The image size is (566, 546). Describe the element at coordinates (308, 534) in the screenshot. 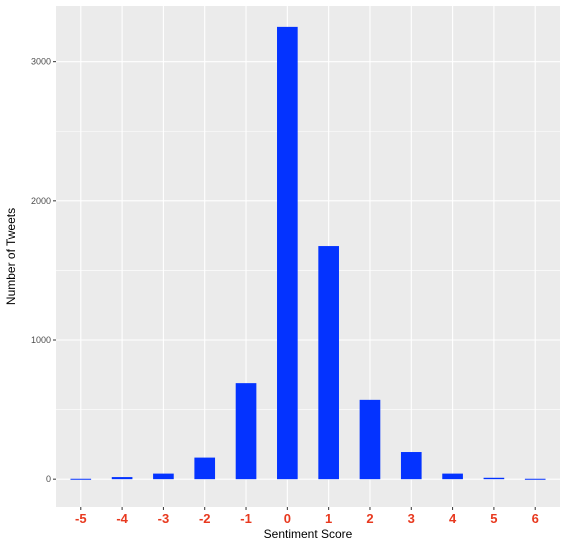

I see `x-axis-title: Sentiment Score` at that location.